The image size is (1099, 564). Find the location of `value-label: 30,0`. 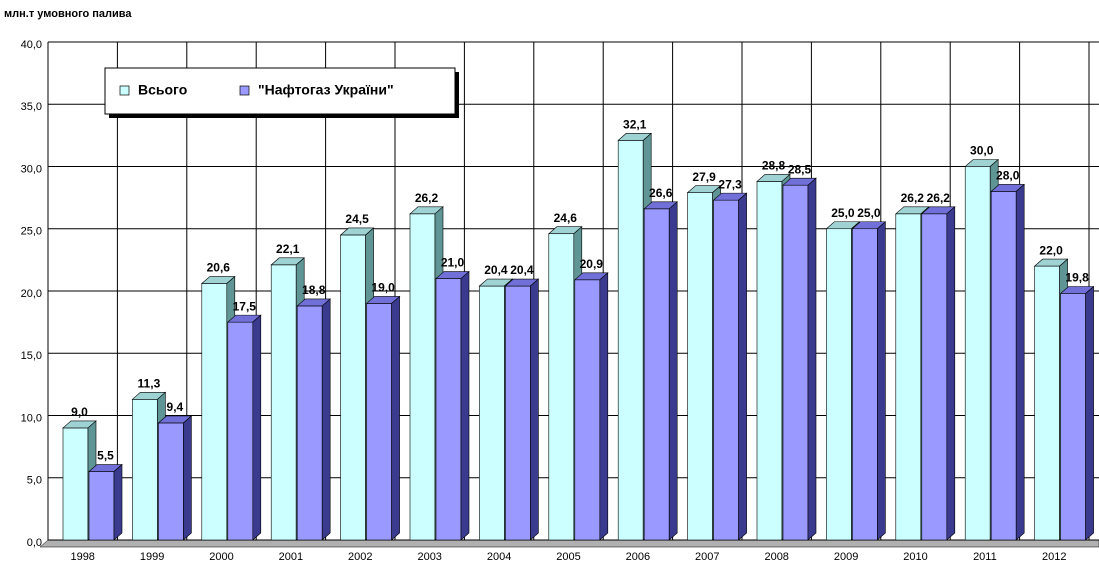

value-label: 30,0 is located at coordinates (982, 151).